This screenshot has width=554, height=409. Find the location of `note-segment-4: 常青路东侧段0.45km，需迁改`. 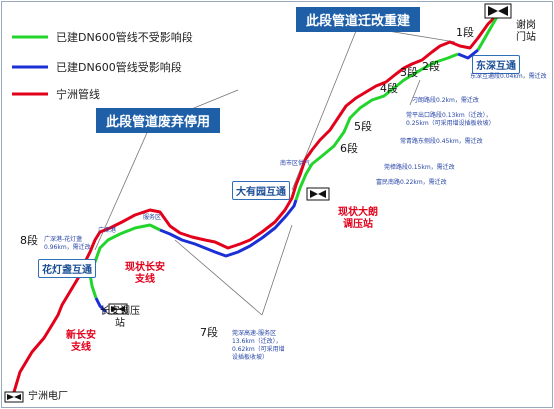

note-segment-4: 常青路东侧段0.45km，需迁改 is located at coordinates (441, 141).